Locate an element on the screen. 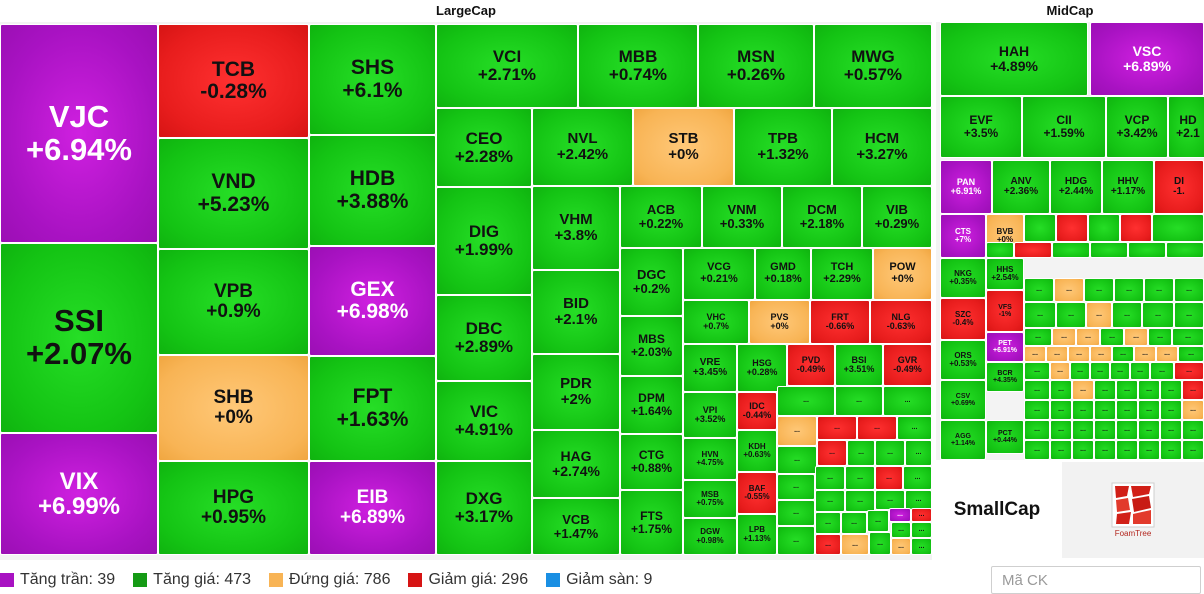  stock-tile-hag: HAG +2.74% is located at coordinates (576, 464).